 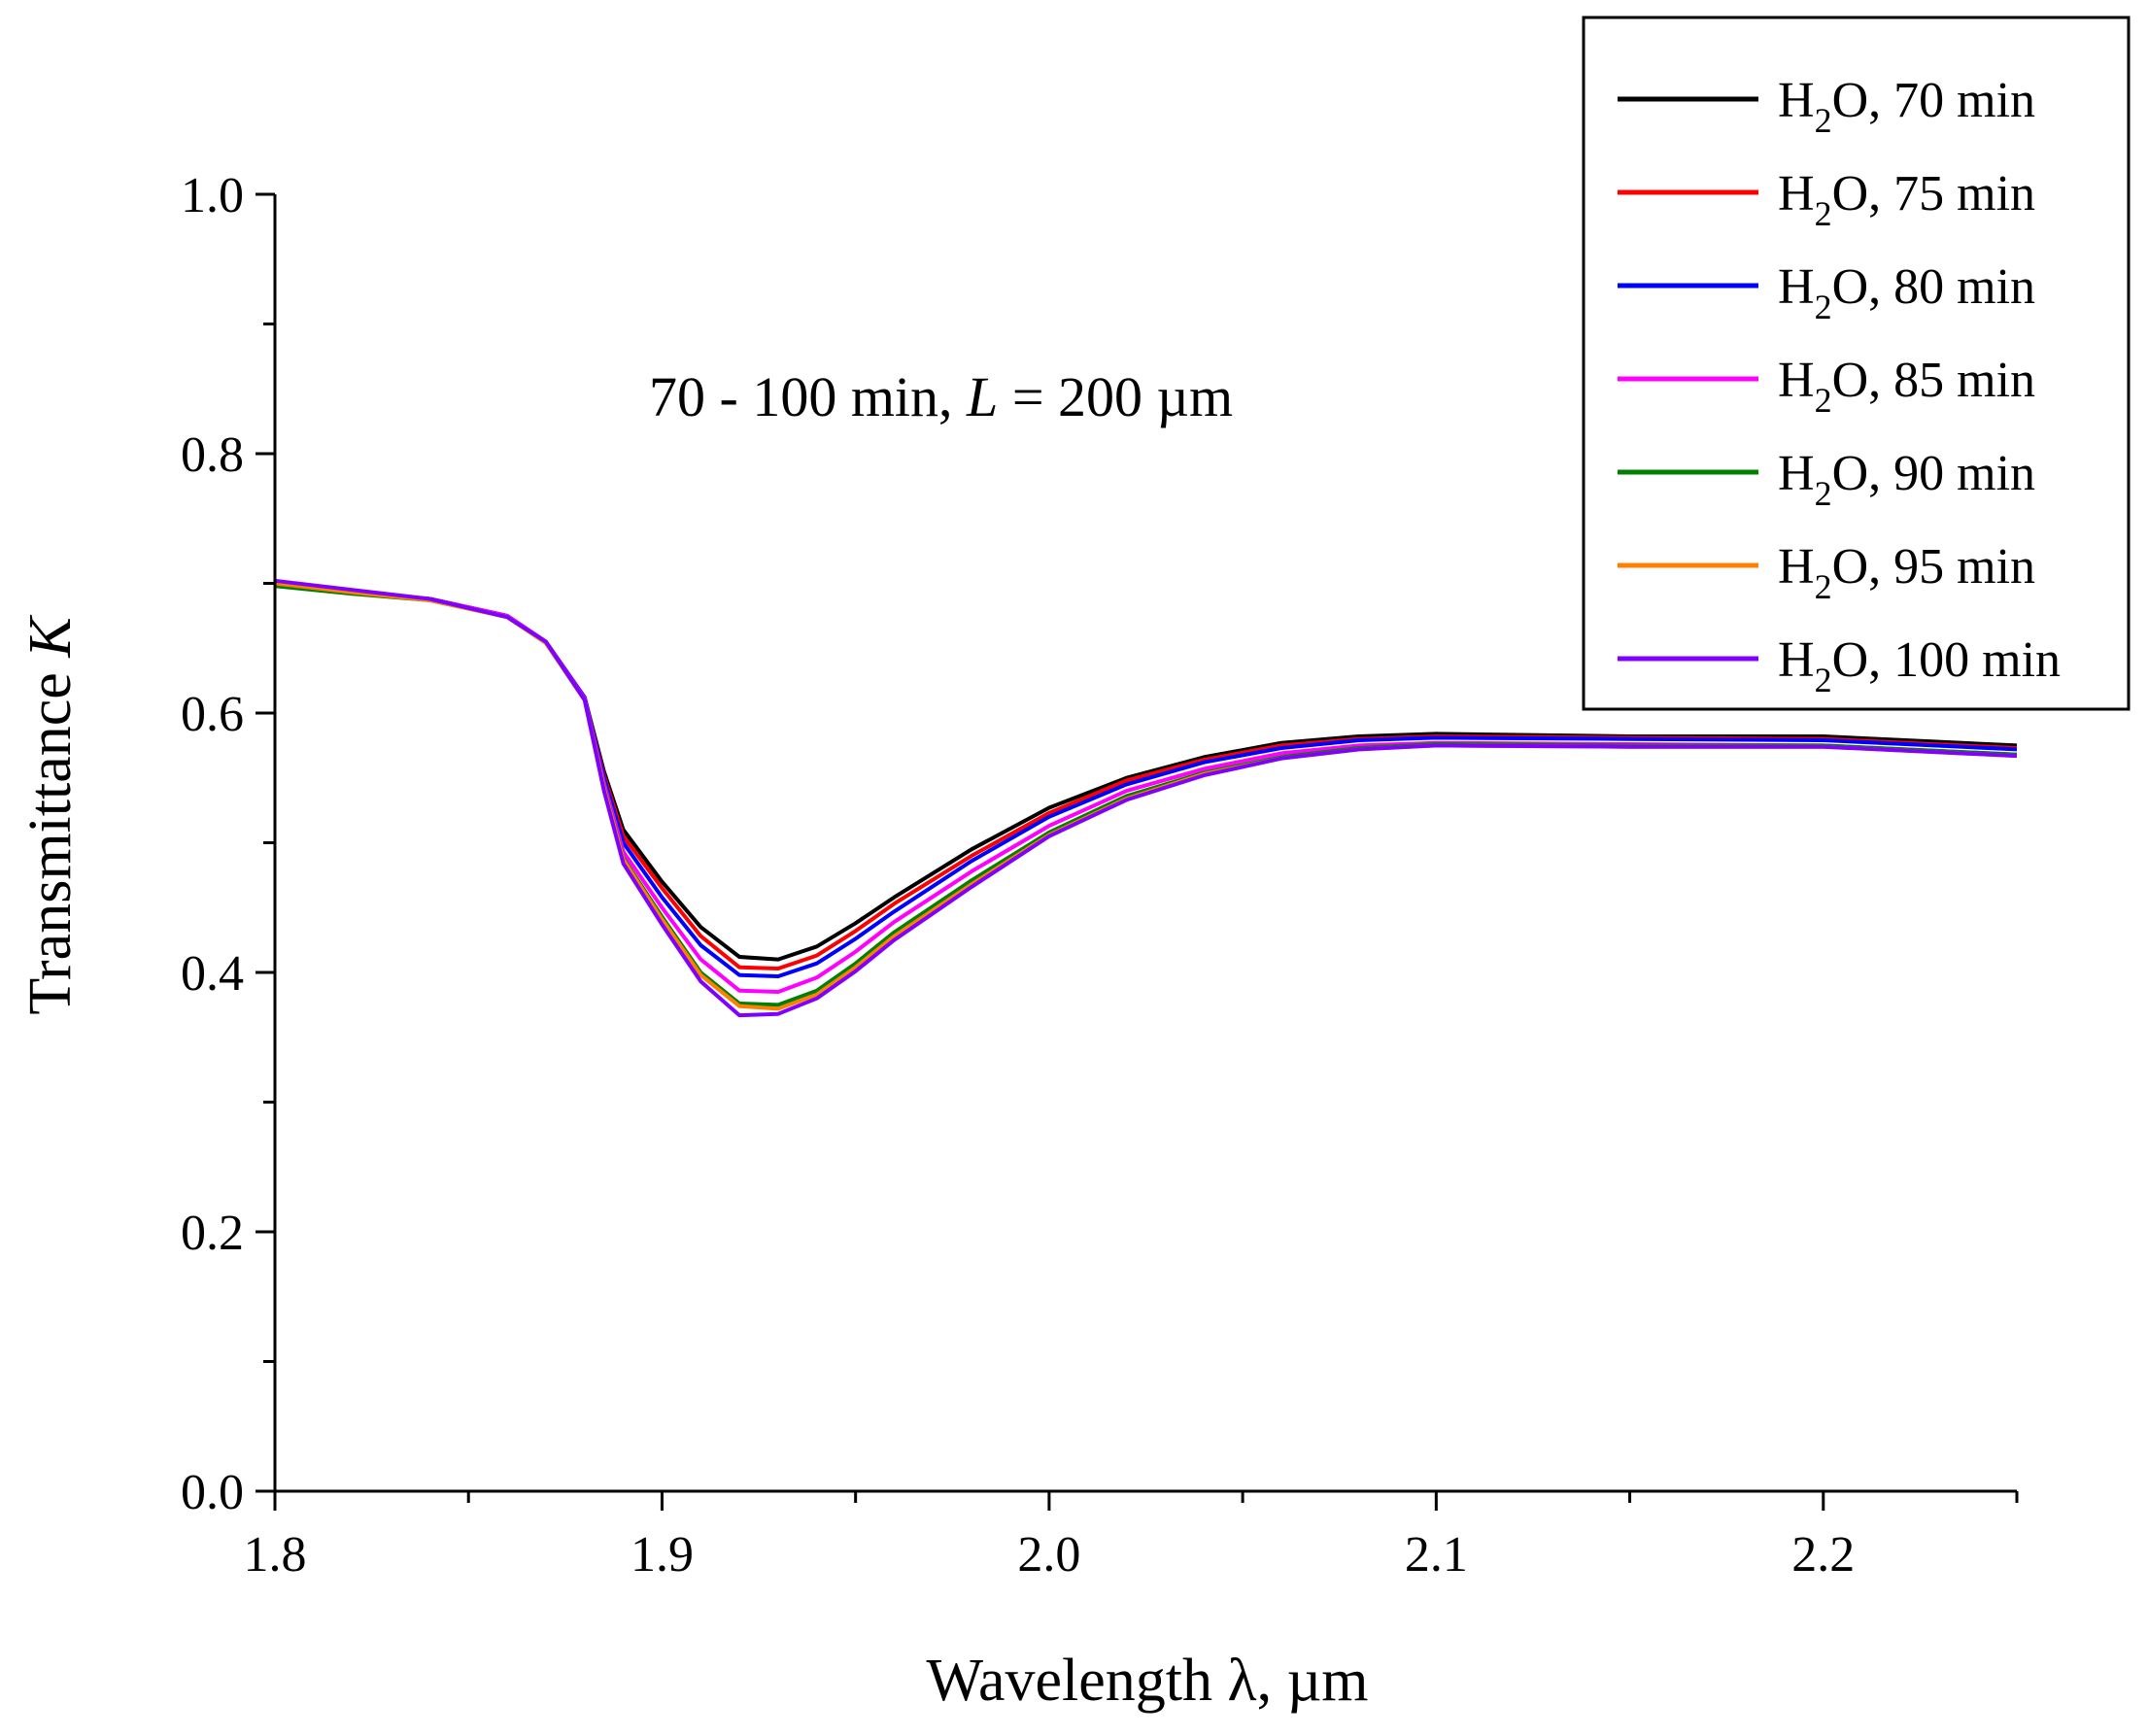 What do you see at coordinates (212, 1234) in the screenshot?
I see `y-tick-label: 0.2` at bounding box center [212, 1234].